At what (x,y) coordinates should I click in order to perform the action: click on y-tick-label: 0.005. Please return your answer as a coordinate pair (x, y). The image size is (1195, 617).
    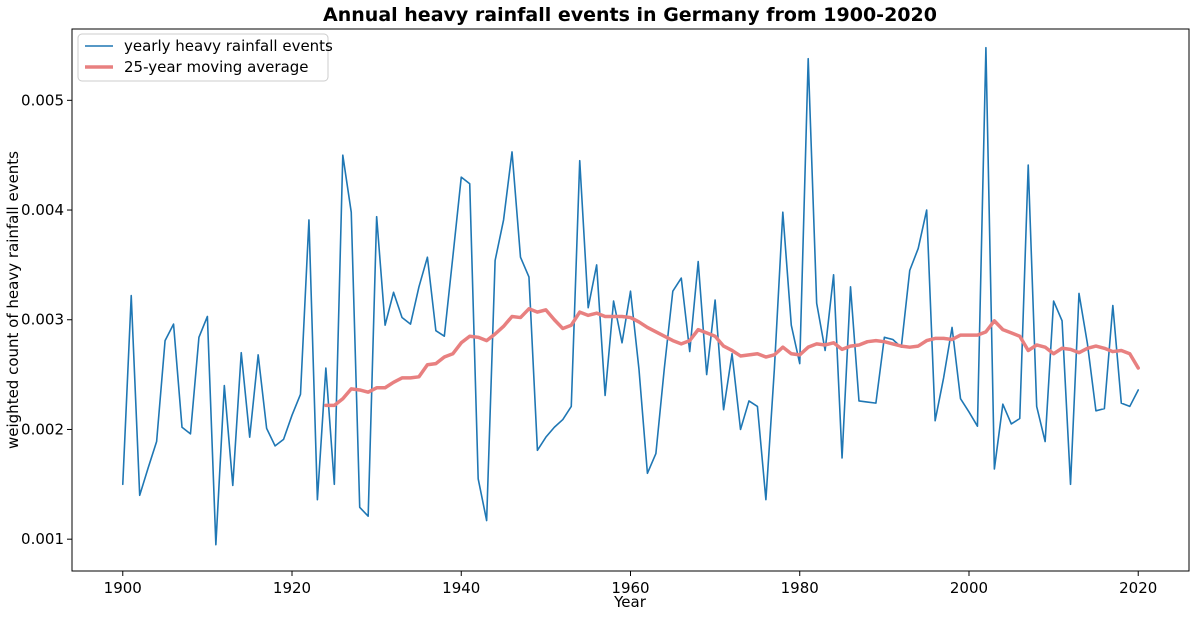
    Looking at the image, I should click on (42, 100).